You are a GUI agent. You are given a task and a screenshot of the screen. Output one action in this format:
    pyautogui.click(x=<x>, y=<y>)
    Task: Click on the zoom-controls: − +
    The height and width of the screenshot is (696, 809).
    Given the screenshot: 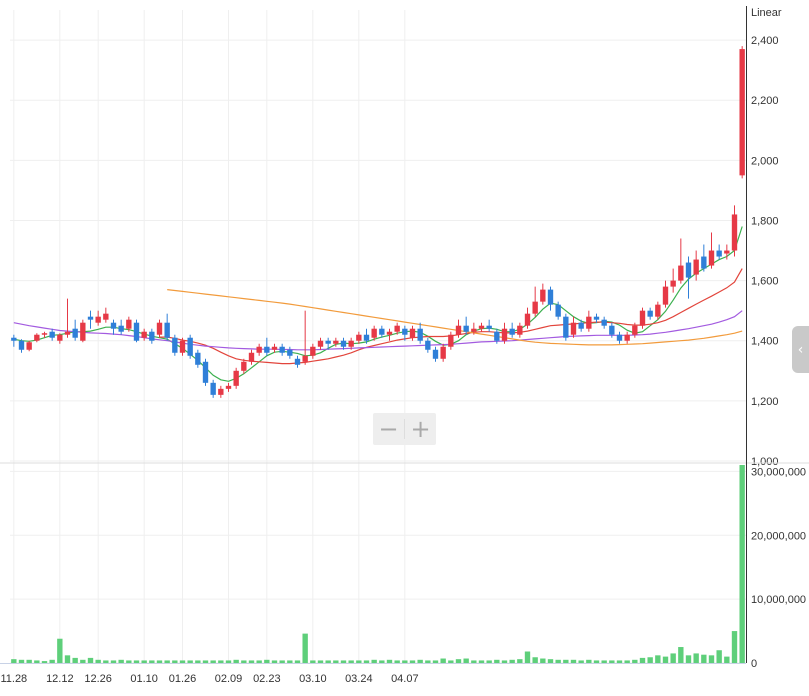 What is the action you would take?
    pyautogui.click(x=404, y=429)
    